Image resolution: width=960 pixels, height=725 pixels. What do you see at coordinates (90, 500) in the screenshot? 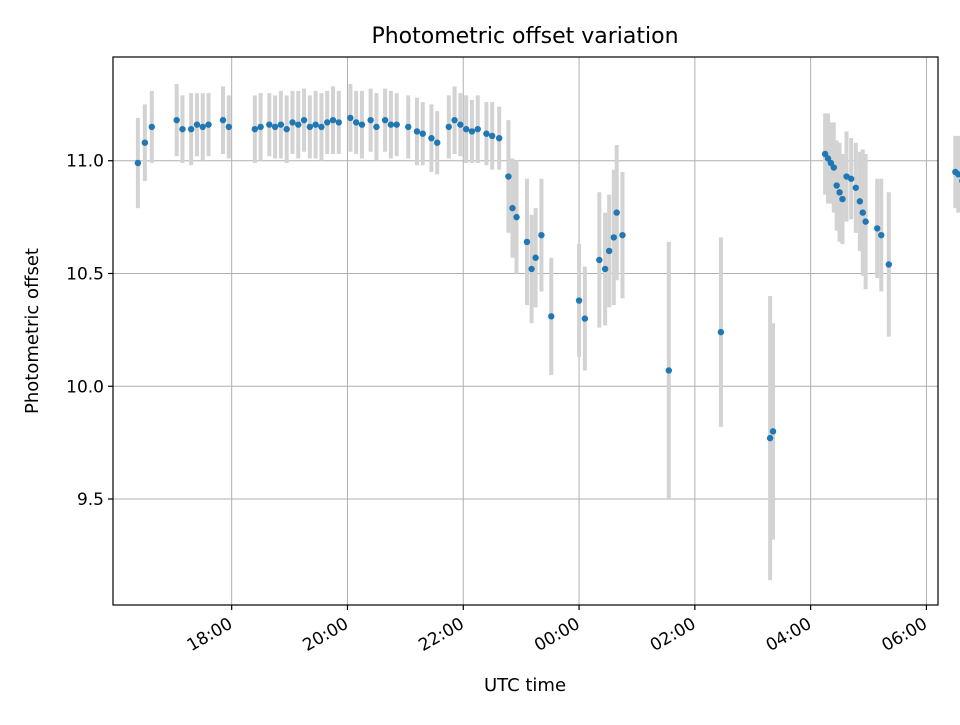
I see `y-tick-label: 9.5` at bounding box center [90, 500].